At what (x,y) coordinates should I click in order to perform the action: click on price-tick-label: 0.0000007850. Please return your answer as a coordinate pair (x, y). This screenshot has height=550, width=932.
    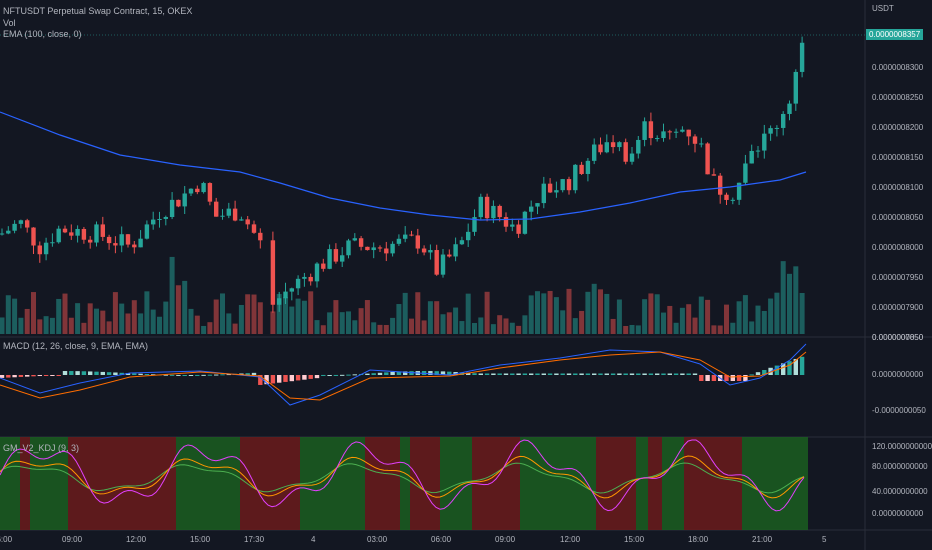
    Looking at the image, I should click on (898, 337).